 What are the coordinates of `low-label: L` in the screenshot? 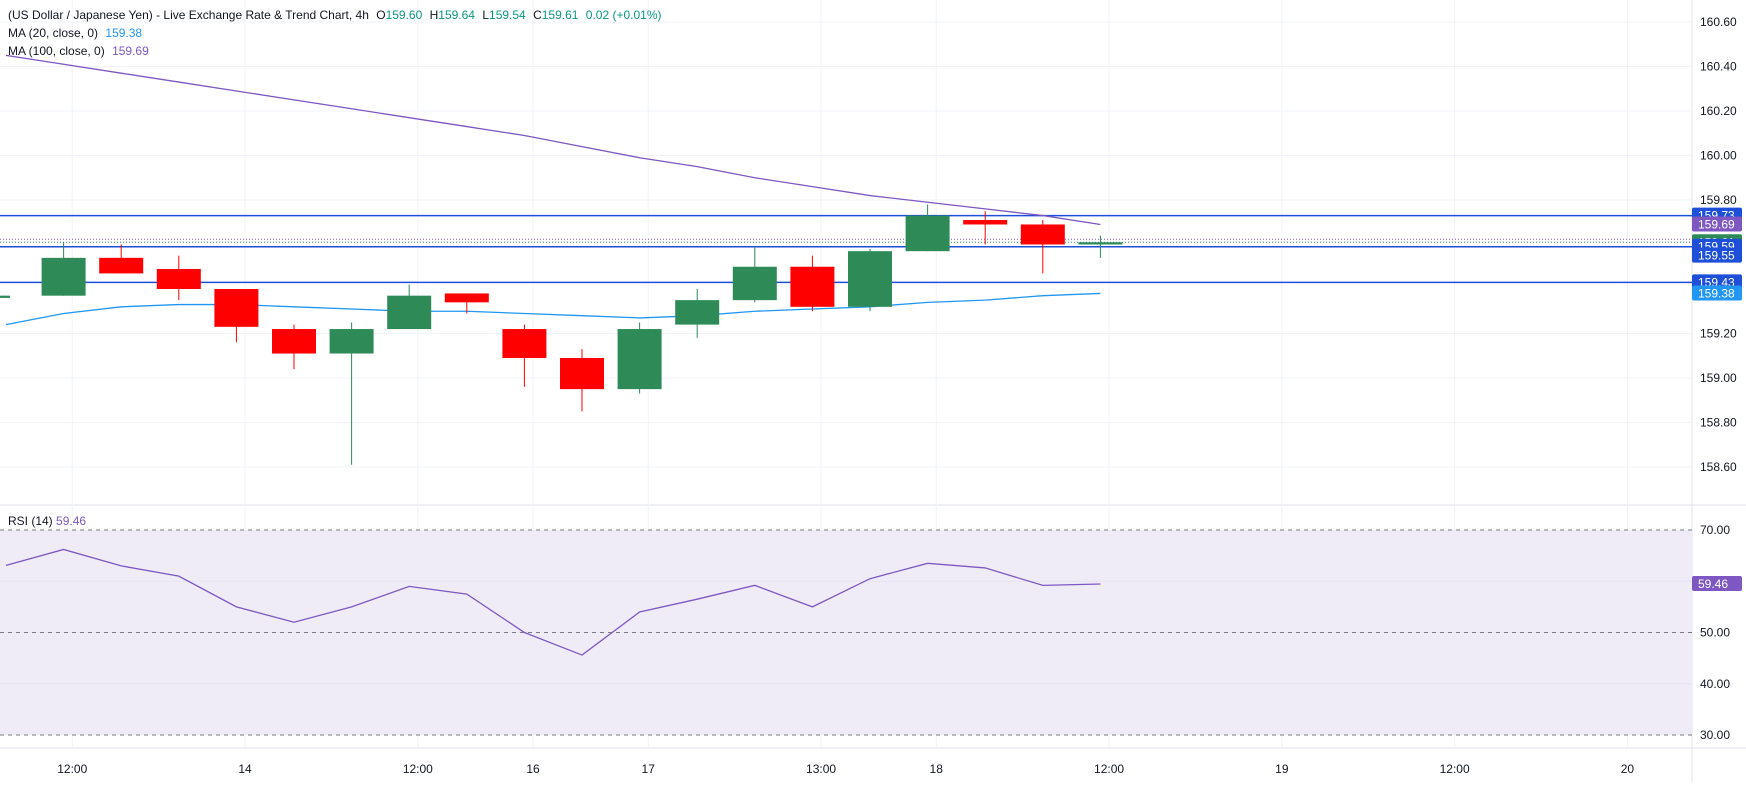 It's located at (486, 15).